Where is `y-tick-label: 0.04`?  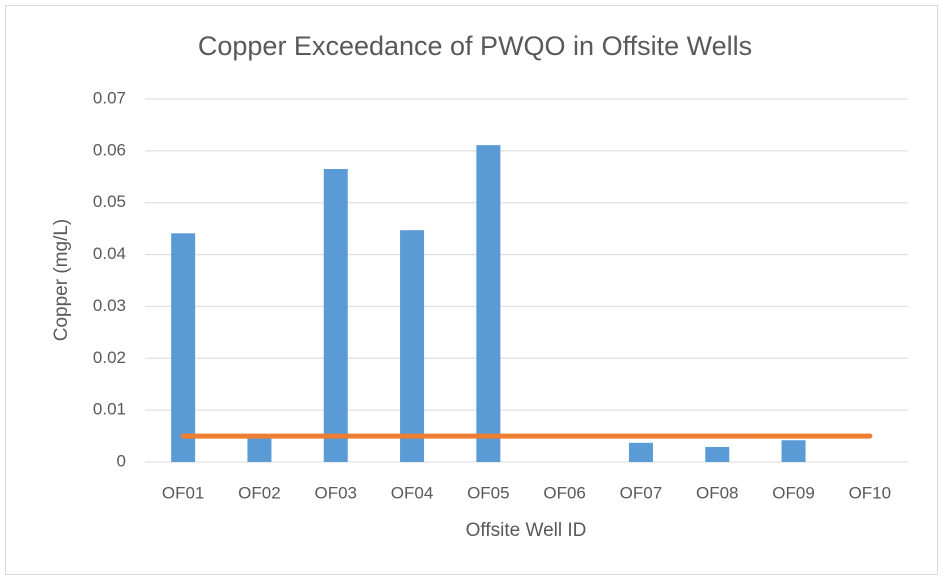 y-tick-label: 0.04 is located at coordinates (109, 253).